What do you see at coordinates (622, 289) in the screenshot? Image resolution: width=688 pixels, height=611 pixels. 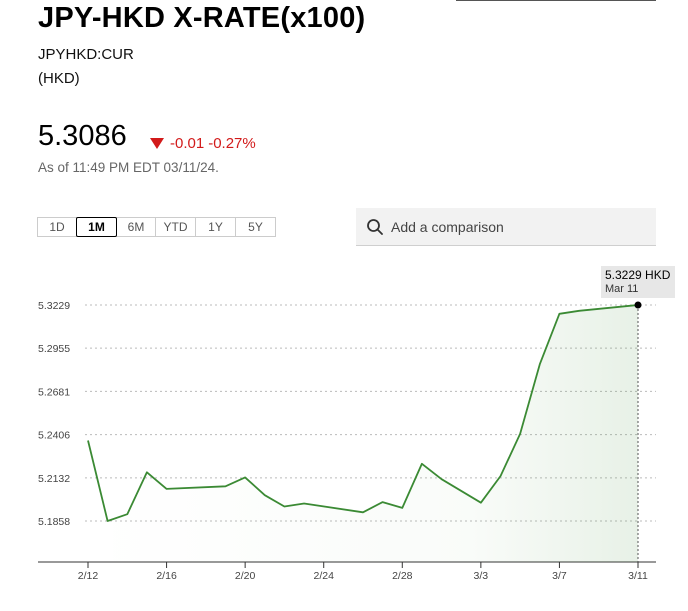 I see `tooltip-date: Mar 11` at bounding box center [622, 289].